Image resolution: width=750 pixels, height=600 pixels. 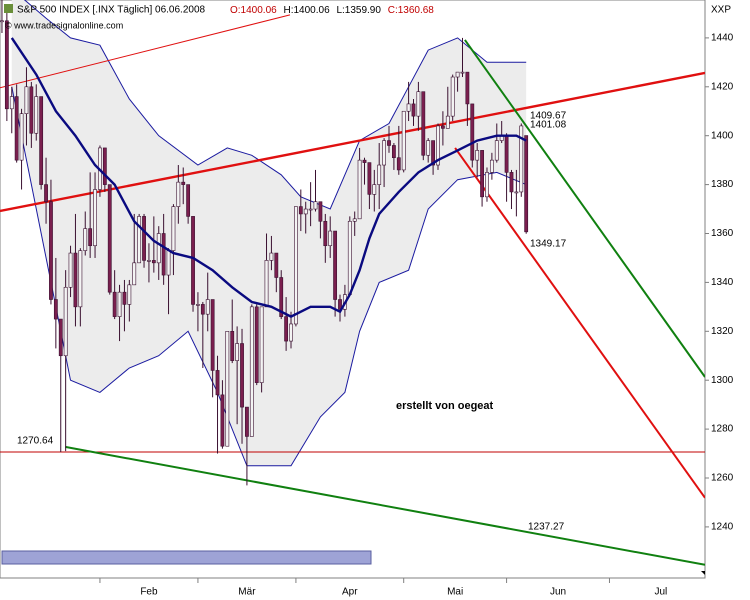 What do you see at coordinates (722, 380) in the screenshot?
I see `y-tick-label: 1300` at bounding box center [722, 380].